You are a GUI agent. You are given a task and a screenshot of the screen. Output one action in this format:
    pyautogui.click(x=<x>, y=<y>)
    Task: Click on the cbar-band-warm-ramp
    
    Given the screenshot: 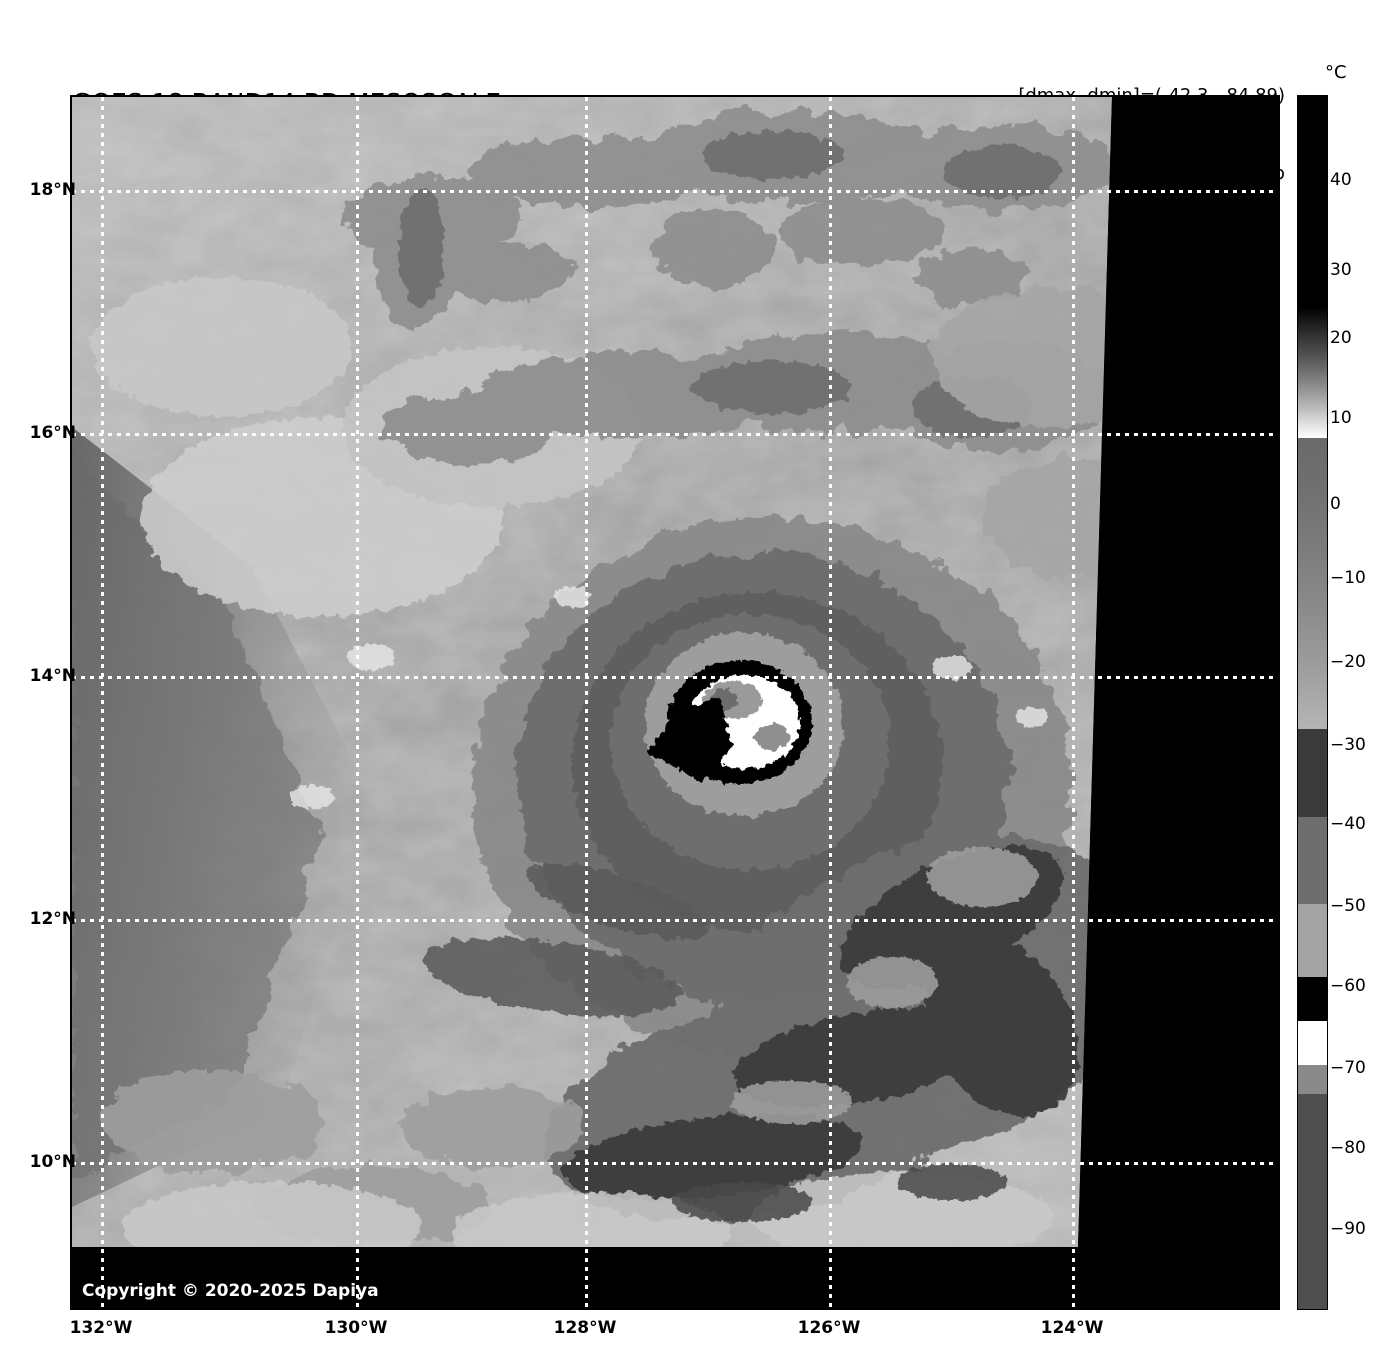 What is the action you would take?
    pyautogui.click(x=1312, y=372)
    